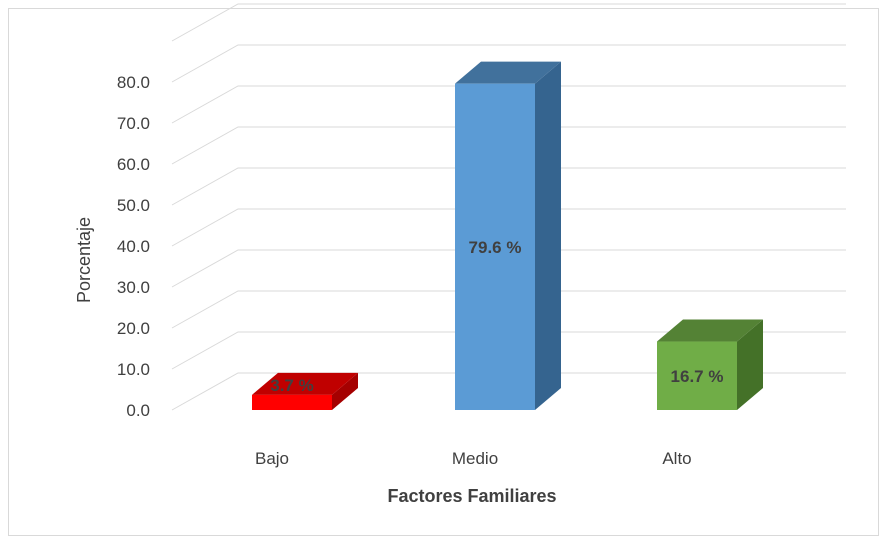  I want to click on bar-alto: 16.7 %, so click(710, 364).